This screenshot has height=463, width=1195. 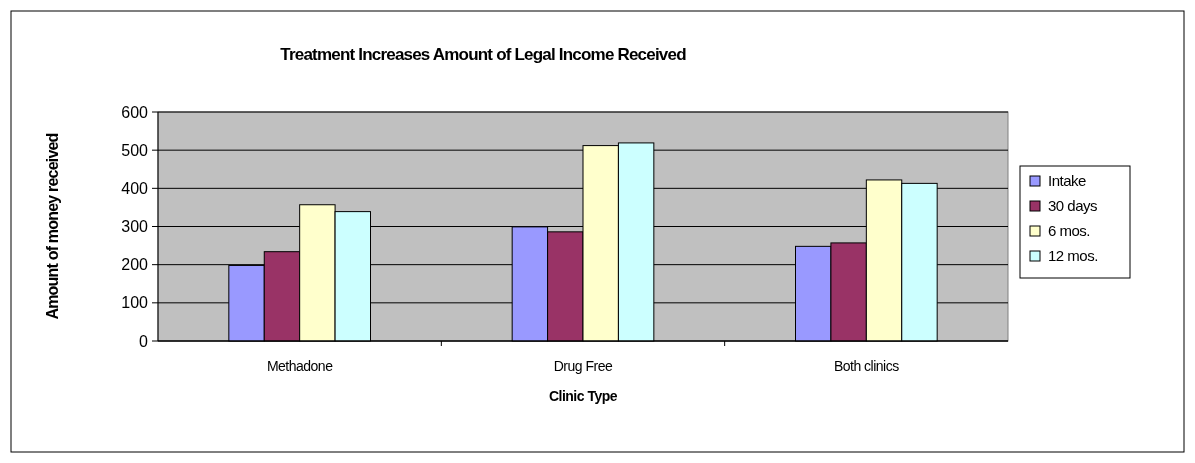 I want to click on legend-label: 12 mos., so click(x=1073, y=256).